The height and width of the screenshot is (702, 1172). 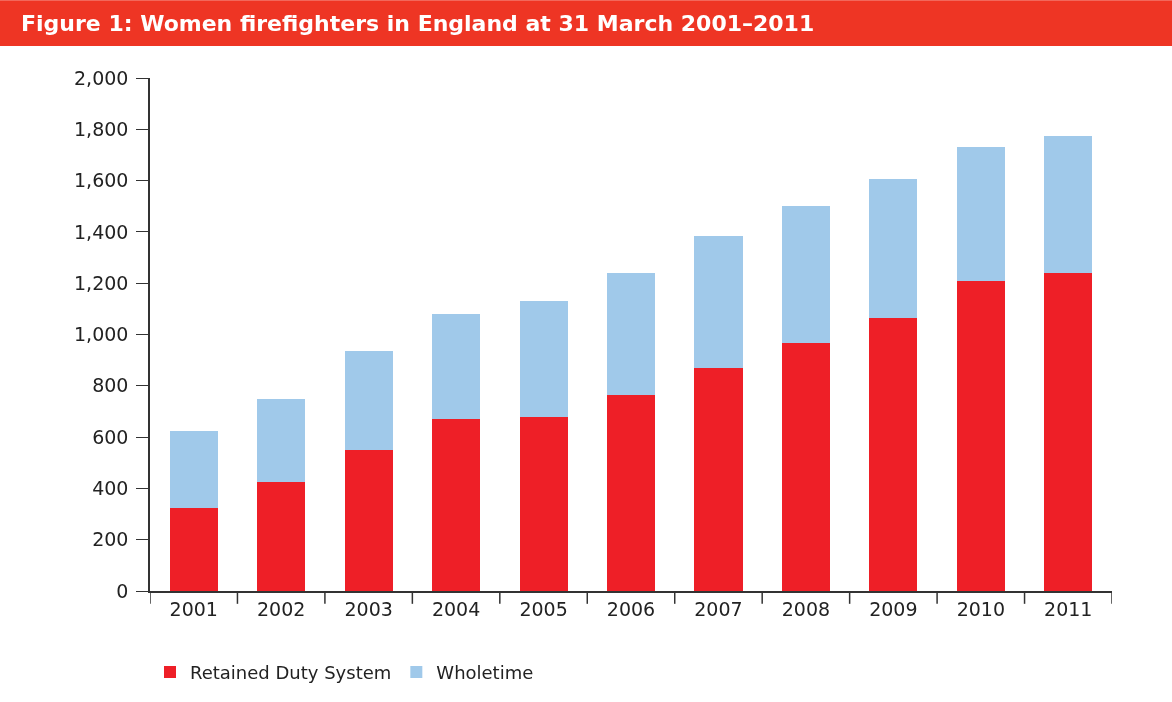 What do you see at coordinates (718, 608) in the screenshot?
I see `x-tick-label: 2007` at bounding box center [718, 608].